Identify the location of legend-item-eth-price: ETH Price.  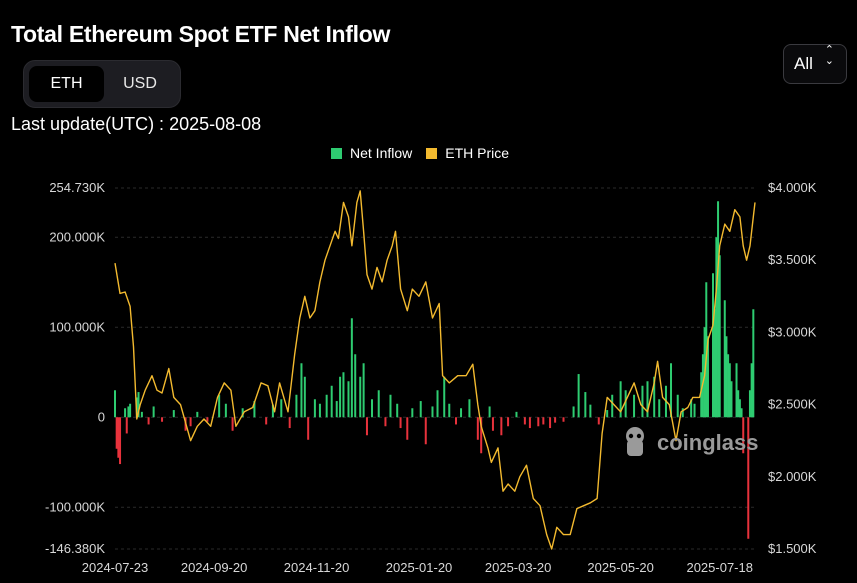
(467, 153).